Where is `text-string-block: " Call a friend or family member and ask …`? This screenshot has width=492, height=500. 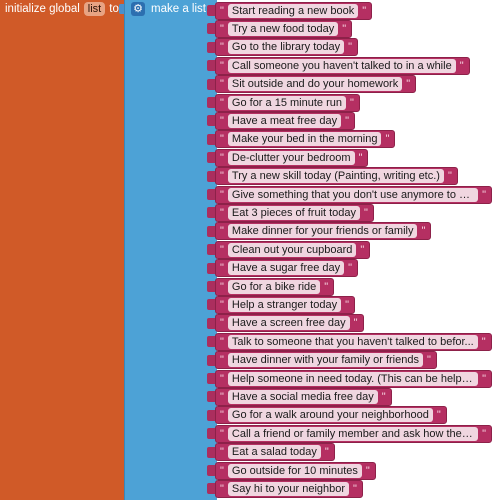
text-string-block: " Call a friend or family member and ask … is located at coordinates (353, 433).